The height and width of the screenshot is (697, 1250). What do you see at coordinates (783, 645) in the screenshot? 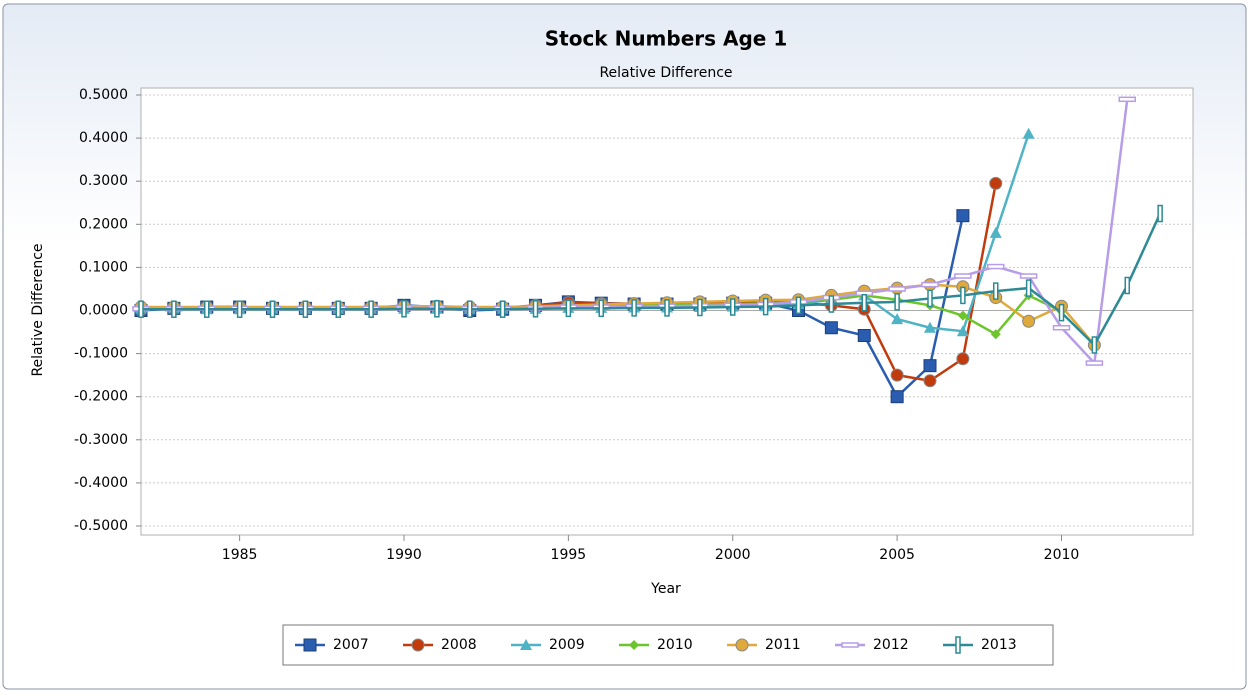
I see `legend-label: 2011` at bounding box center [783, 645].